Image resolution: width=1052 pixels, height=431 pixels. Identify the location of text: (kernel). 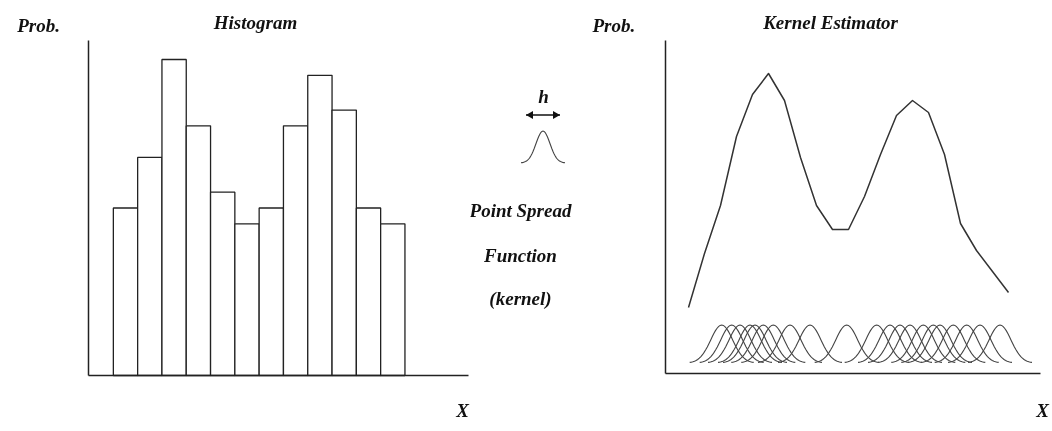
(520, 299).